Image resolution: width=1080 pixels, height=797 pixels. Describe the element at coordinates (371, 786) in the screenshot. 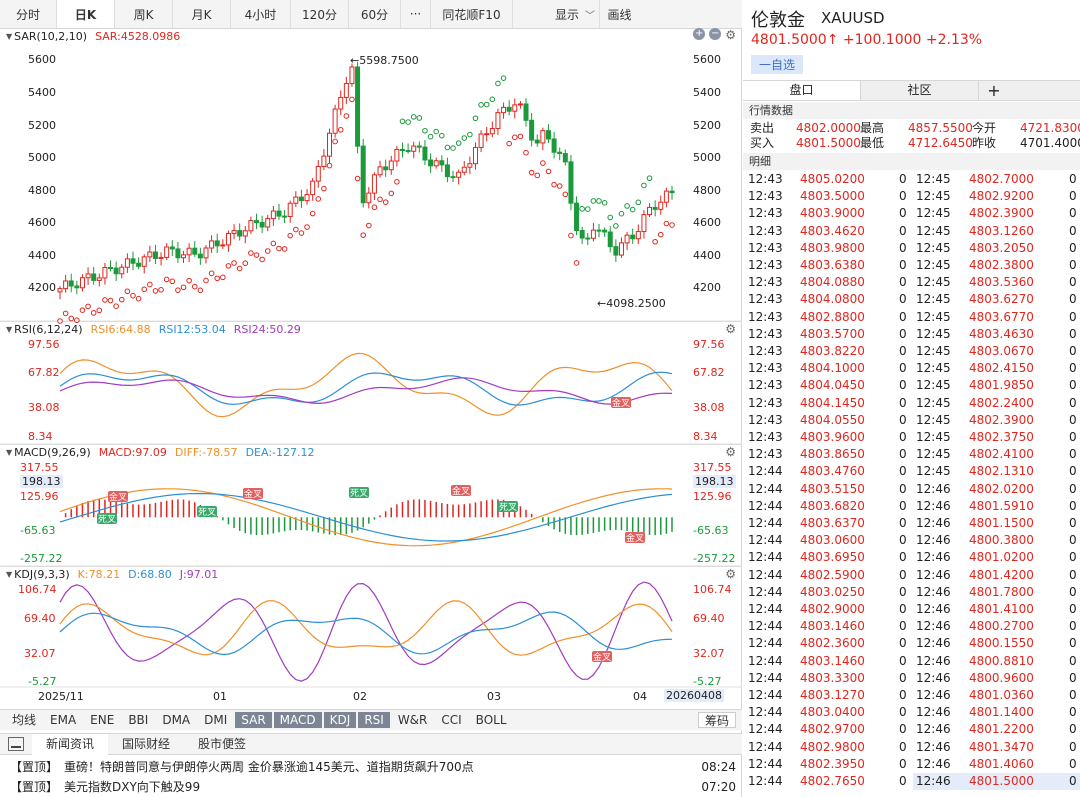

I see `news-item: 【置顶】 美元指数DXY向下触及99 07:20` at that location.